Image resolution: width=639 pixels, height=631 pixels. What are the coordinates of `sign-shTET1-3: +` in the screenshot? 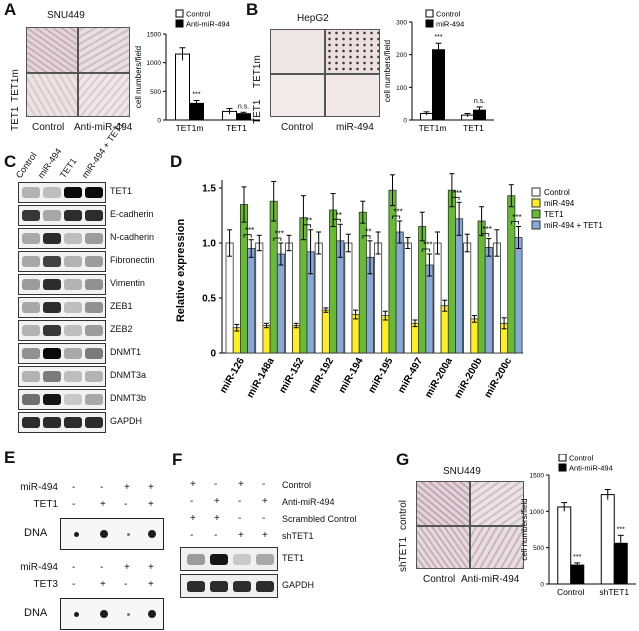 It's located at (265, 535).